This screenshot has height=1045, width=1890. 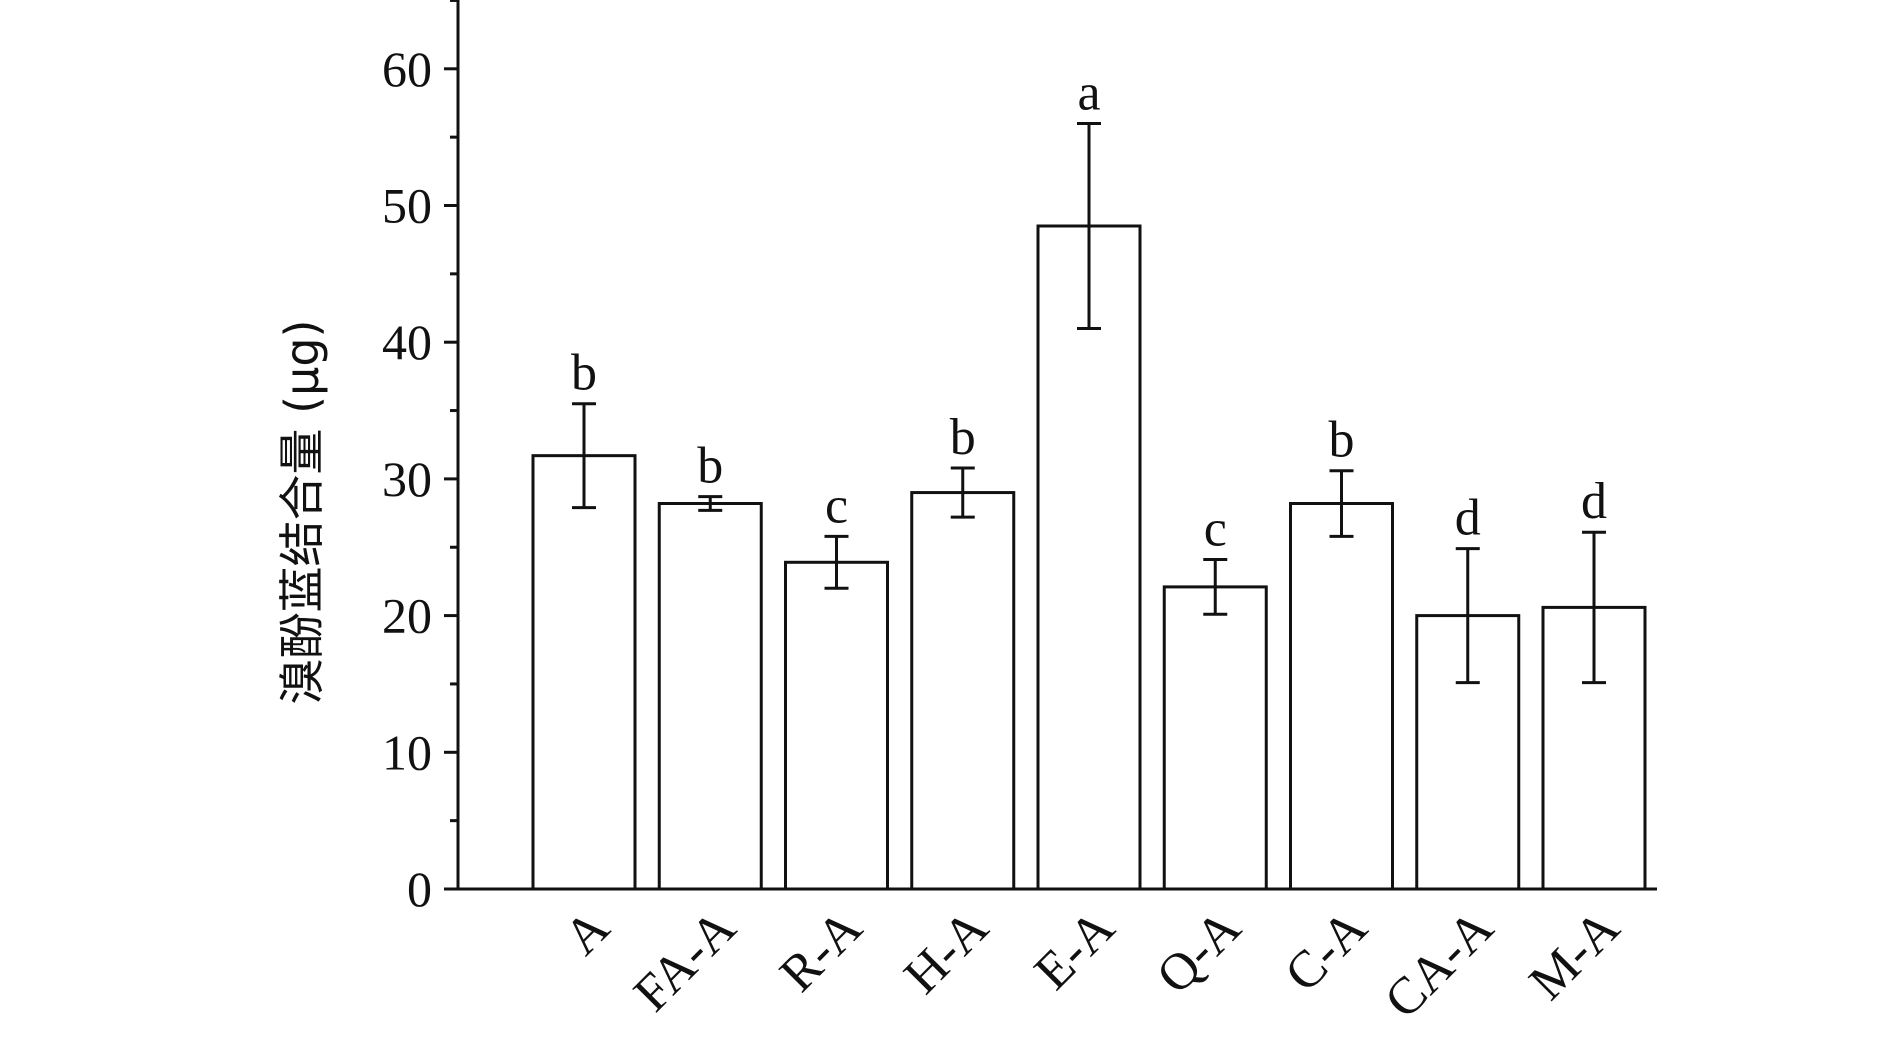 I want to click on x-tick-label: E-A, so click(x=1075, y=950).